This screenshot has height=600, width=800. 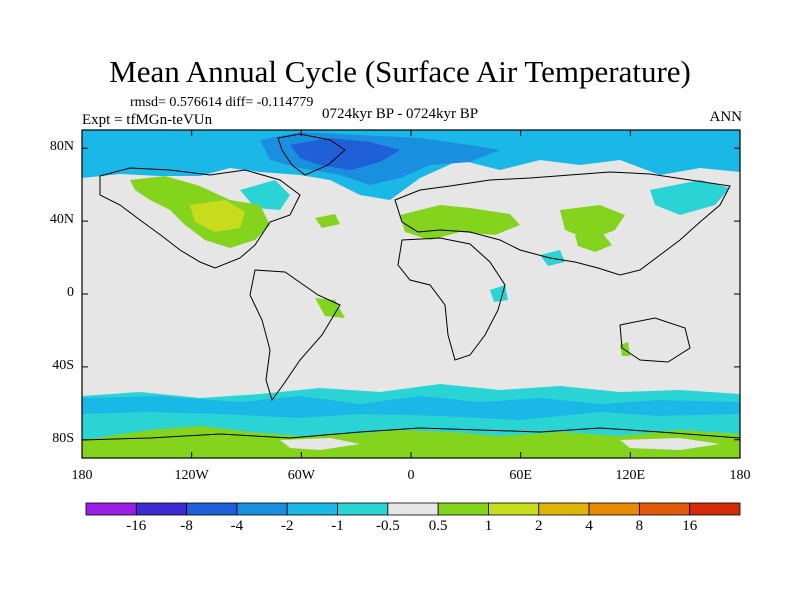 I want to click on experiment-text: Expt = tfMGn-teVUn, so click(x=147, y=120).